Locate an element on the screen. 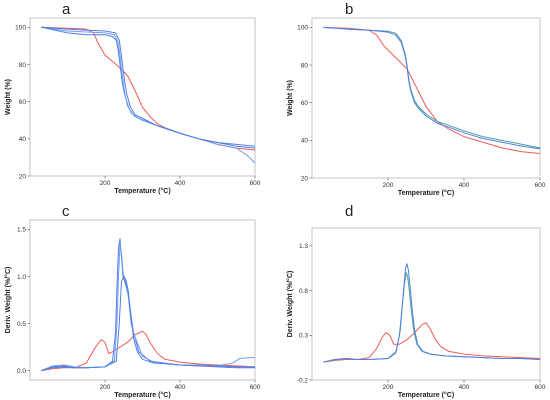 The image size is (550, 400). panel-letter: d is located at coordinates (349, 211).